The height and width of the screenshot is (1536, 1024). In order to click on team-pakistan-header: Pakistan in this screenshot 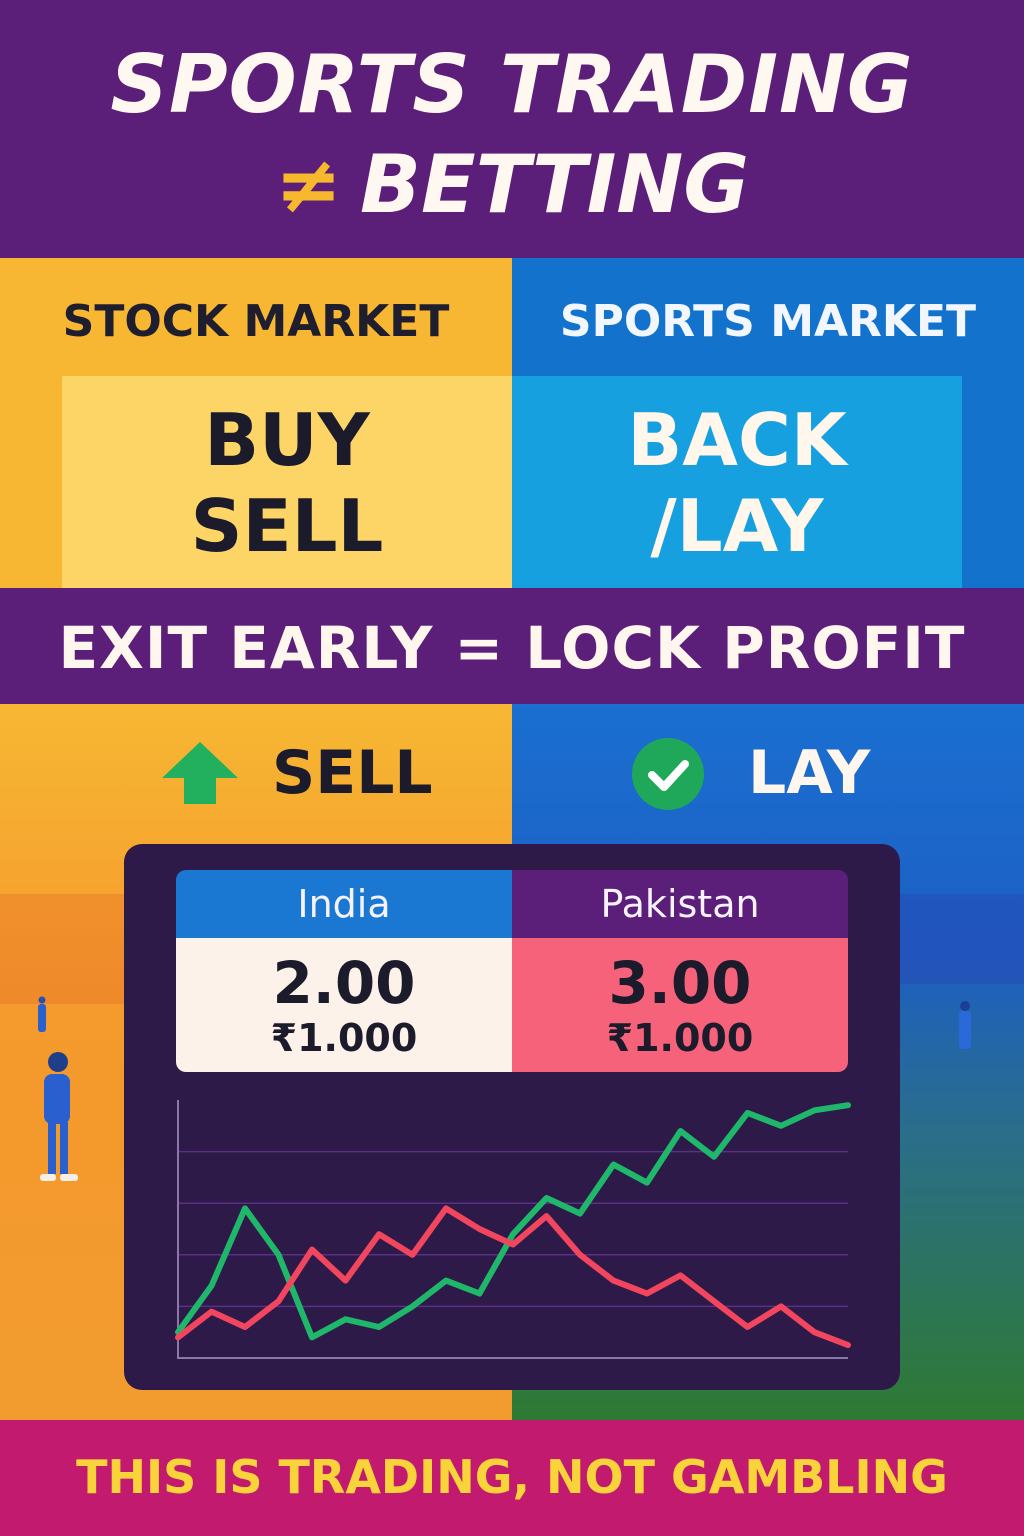, I will do `click(680, 904)`.